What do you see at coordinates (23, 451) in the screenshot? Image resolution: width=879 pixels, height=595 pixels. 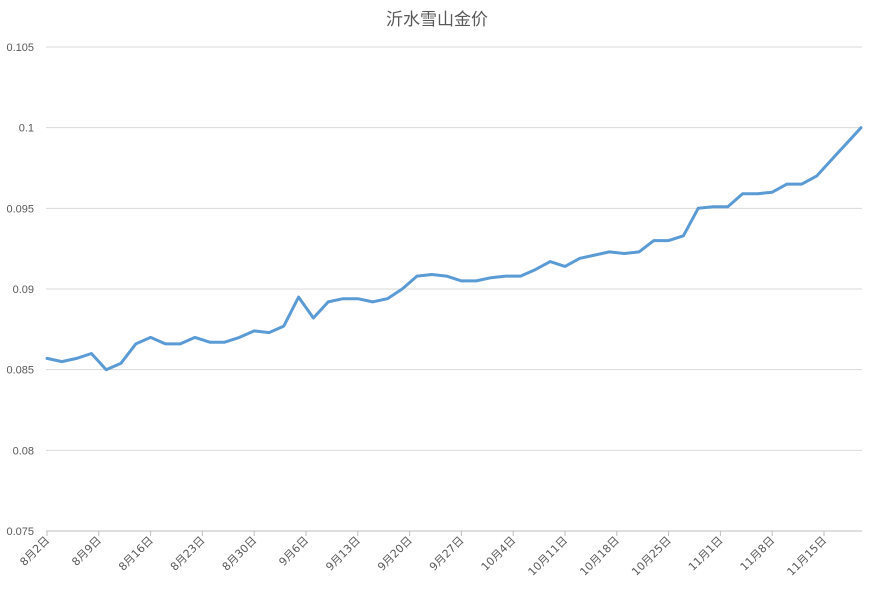 I see `y-tick-label: 0.08` at bounding box center [23, 451].